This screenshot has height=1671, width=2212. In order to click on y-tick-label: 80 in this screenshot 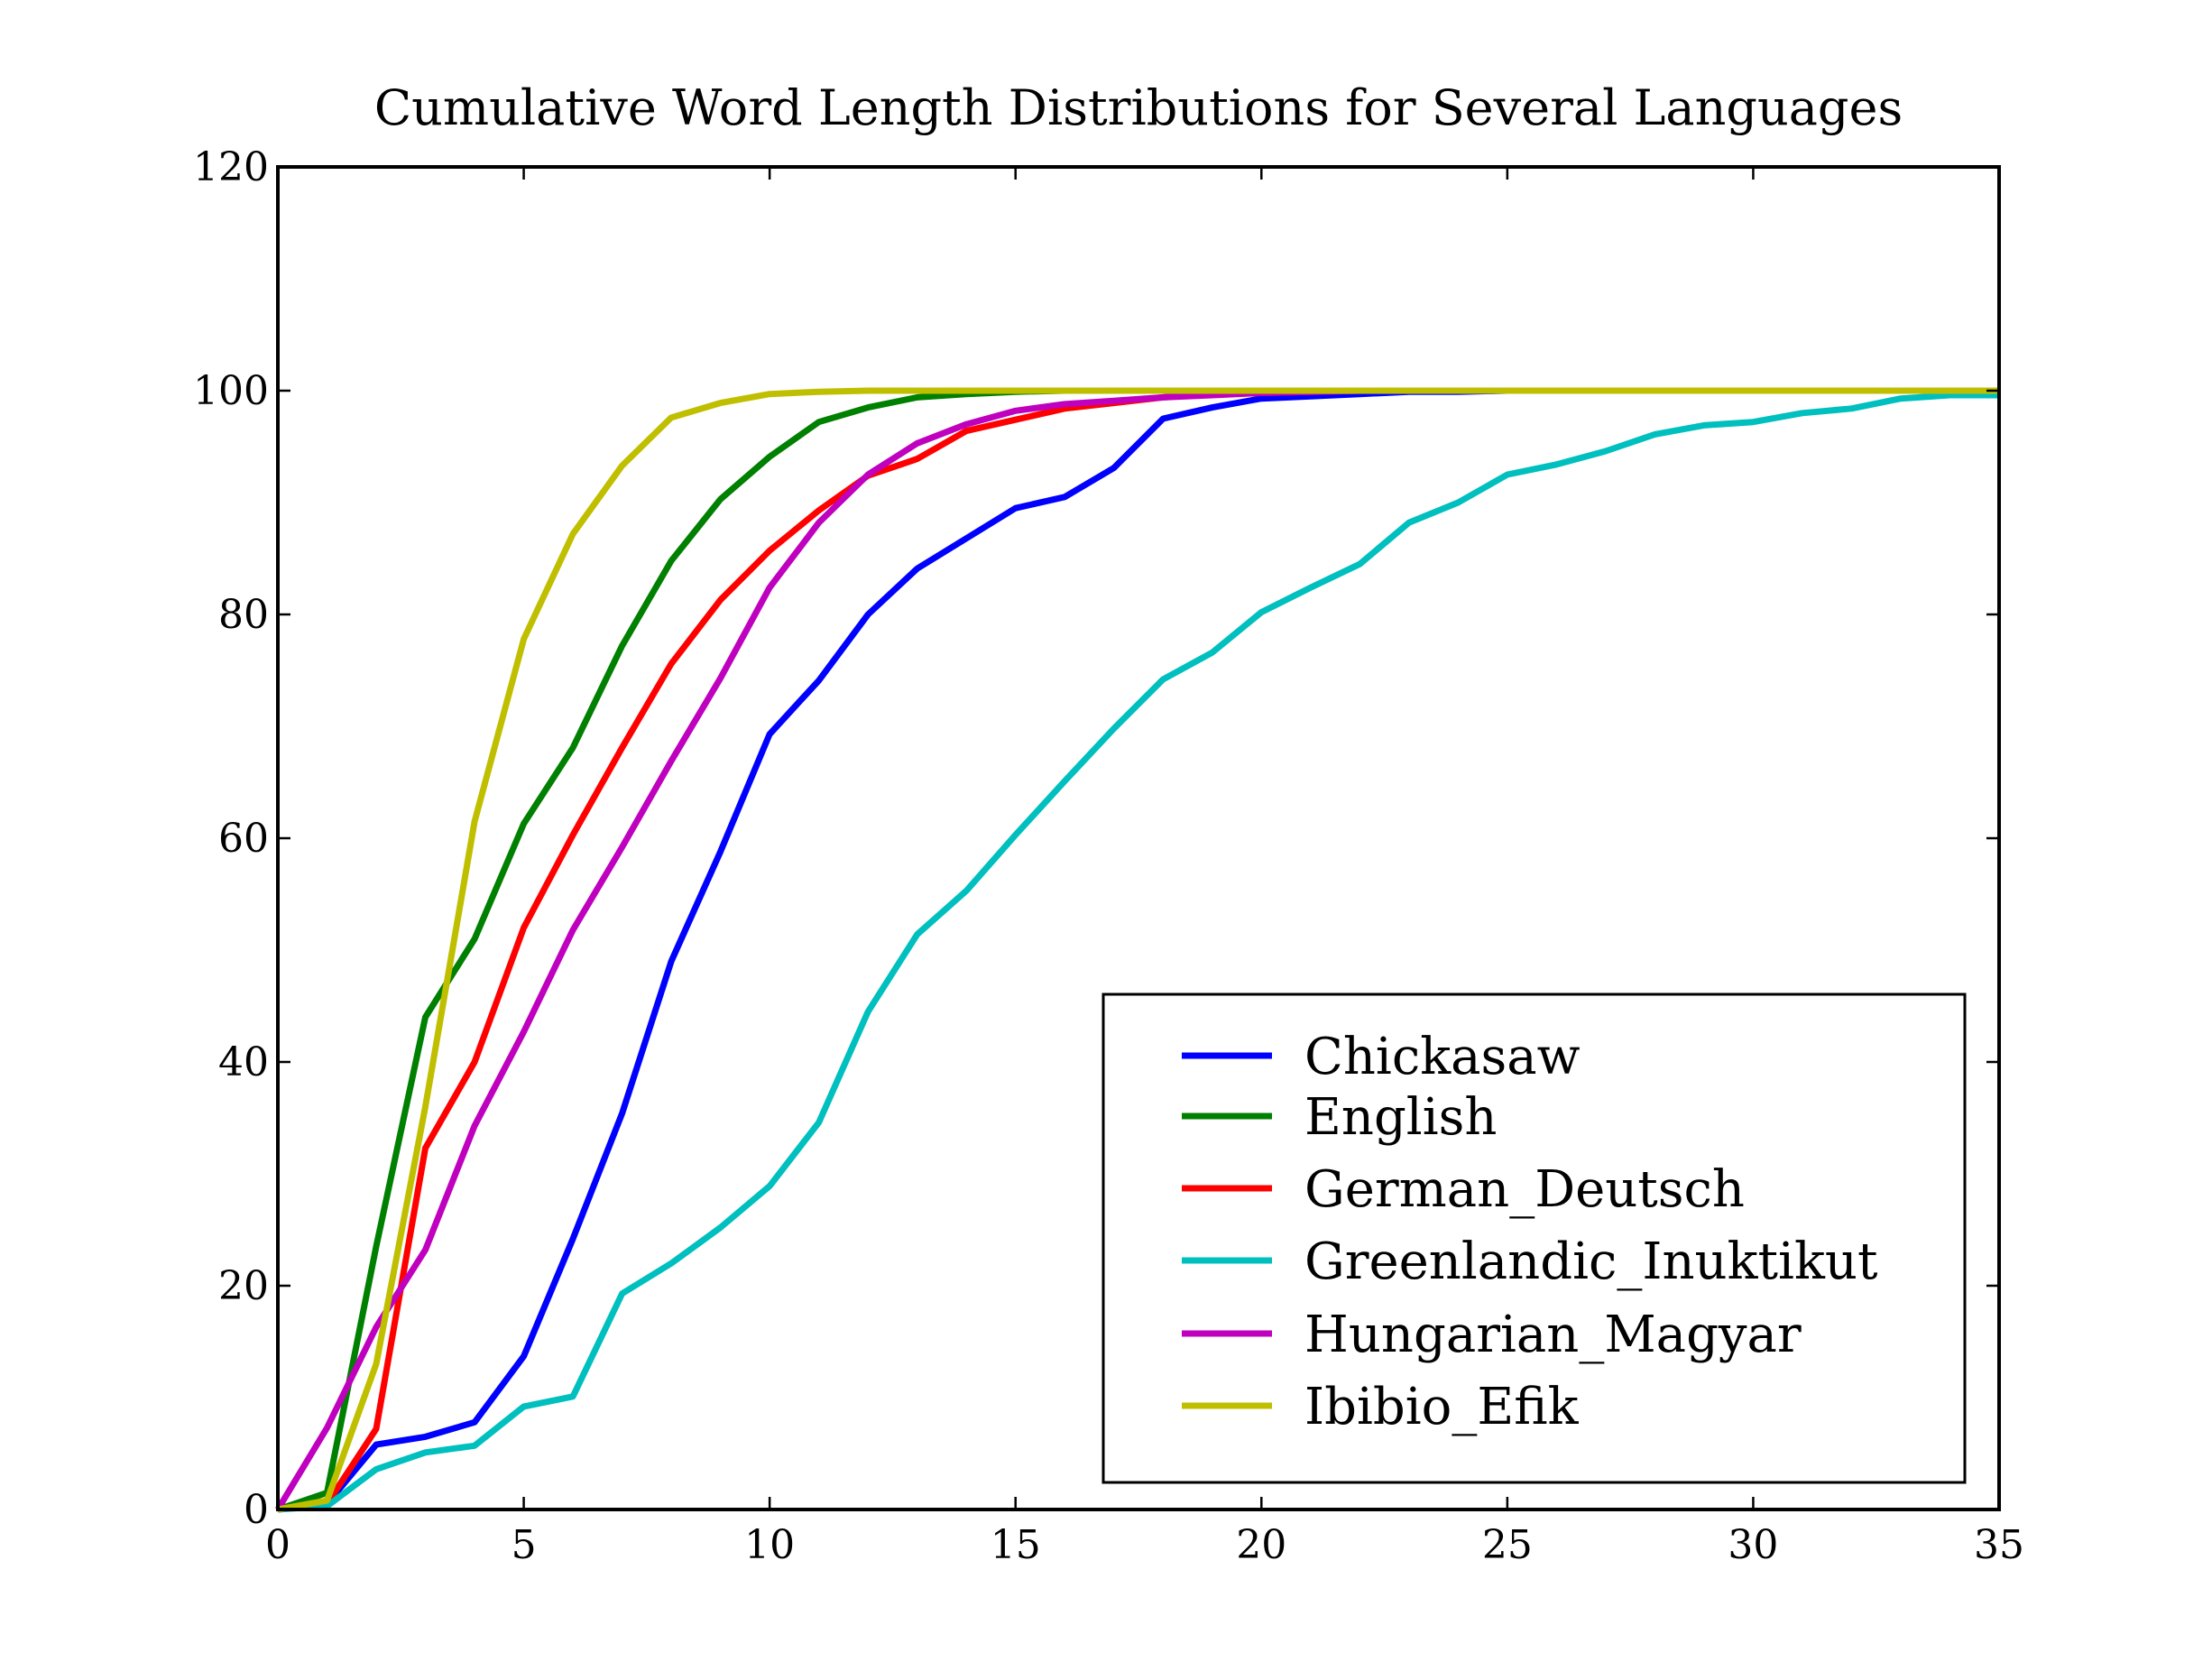, I will do `click(244, 615)`.